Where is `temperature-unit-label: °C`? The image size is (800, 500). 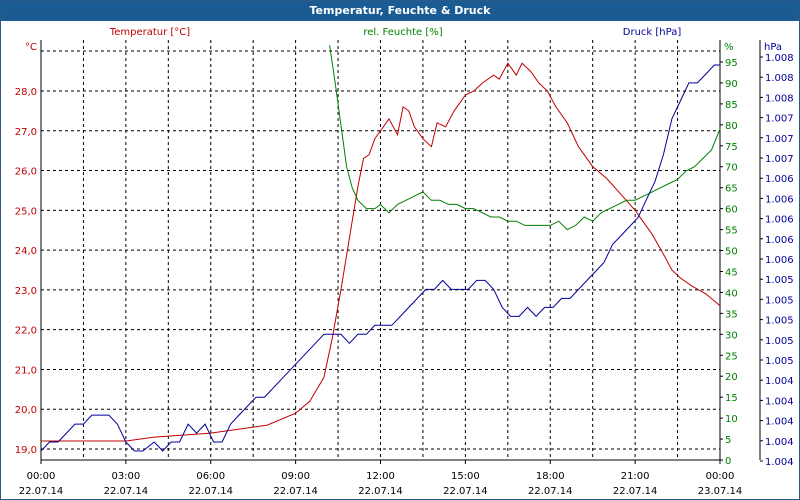 temperature-unit-label: °C is located at coordinates (31, 47).